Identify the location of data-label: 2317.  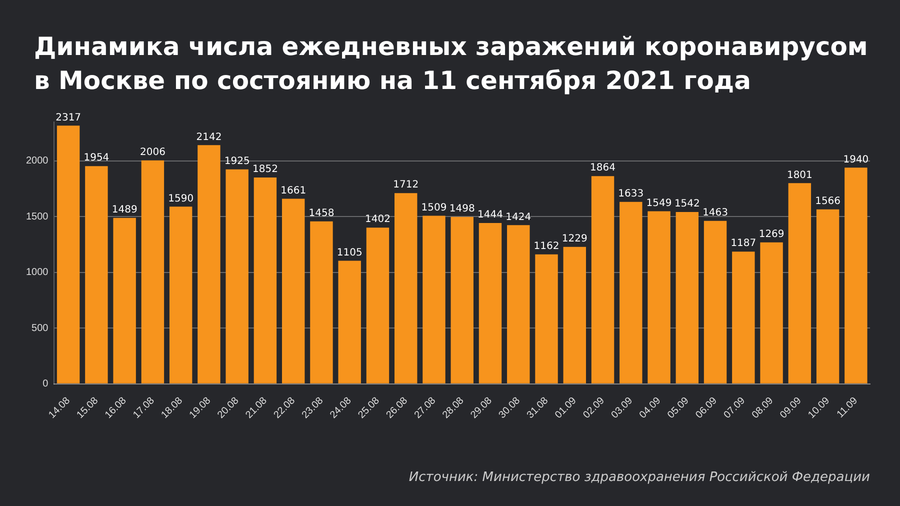
(69, 118).